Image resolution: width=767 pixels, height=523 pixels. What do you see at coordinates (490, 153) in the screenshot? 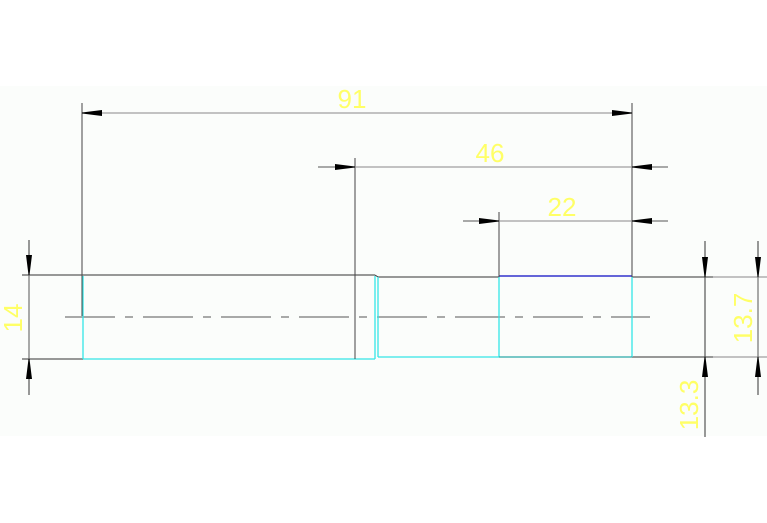
I see `dimension-text-46: 46` at bounding box center [490, 153].